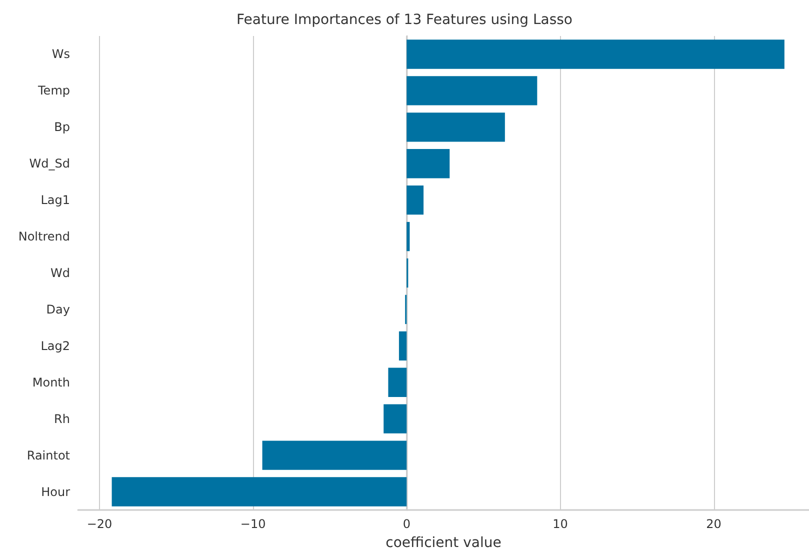  Describe the element at coordinates (714, 524) in the screenshot. I see `x-tick-label: 20` at that location.